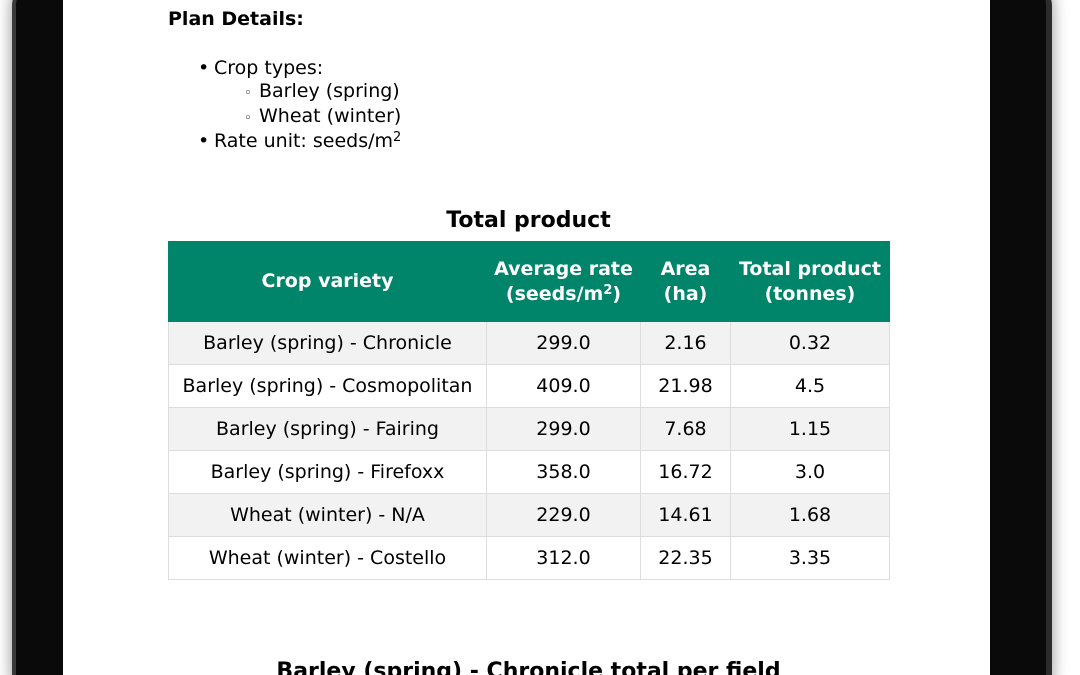  Describe the element at coordinates (327, 558) in the screenshot. I see `cell-crop-variety: Wheat (winter) - Costello` at that location.